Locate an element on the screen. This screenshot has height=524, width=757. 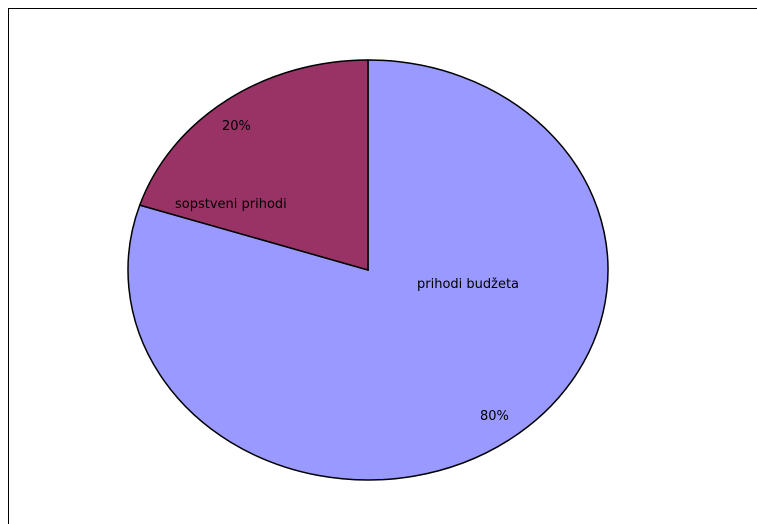
slice-own is located at coordinates (253, 165).